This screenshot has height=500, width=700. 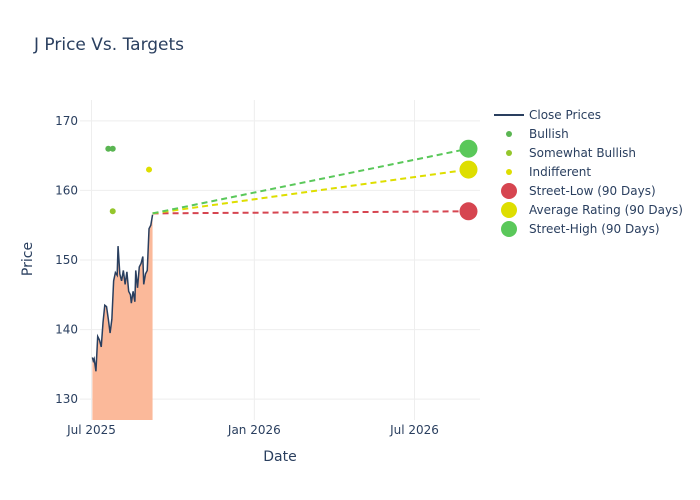 I want to click on close-price-series, so click(x=122, y=293).